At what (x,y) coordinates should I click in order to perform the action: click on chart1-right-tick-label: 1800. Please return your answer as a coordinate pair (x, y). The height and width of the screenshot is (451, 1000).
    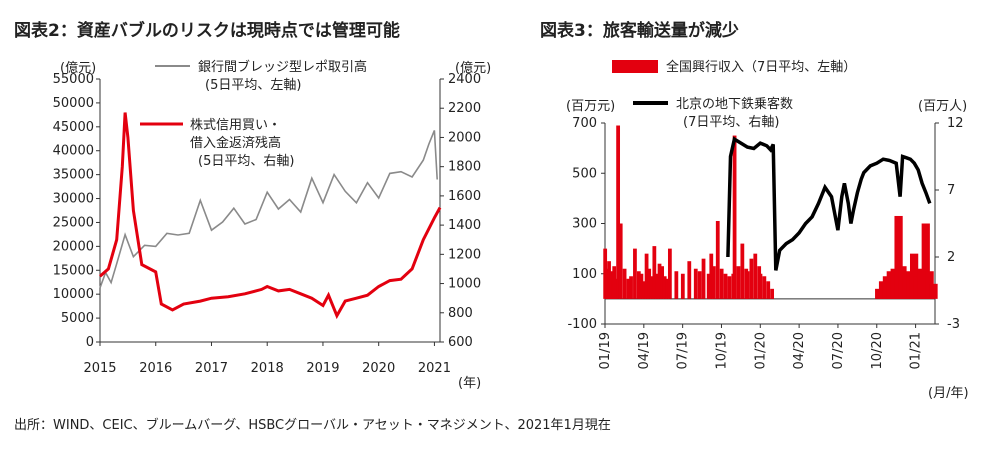
    Looking at the image, I should click on (464, 167).